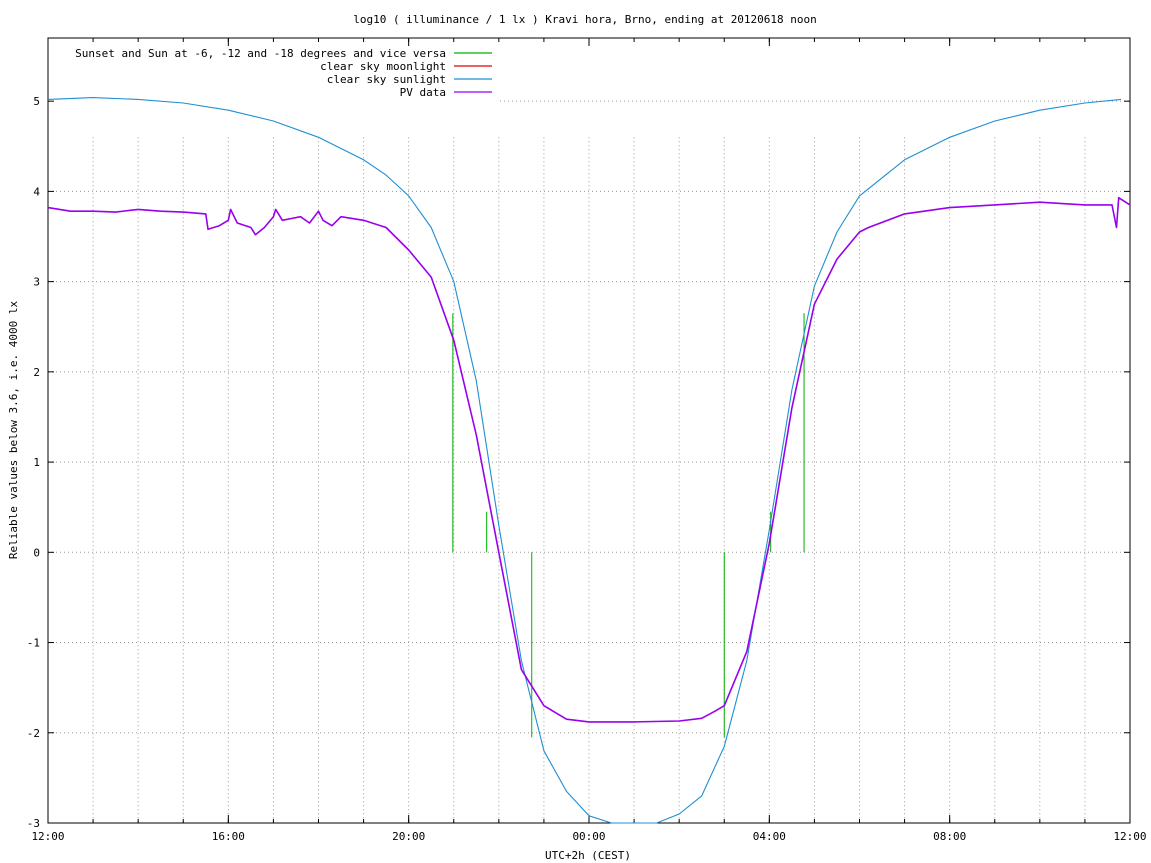  Describe the element at coordinates (36, 372) in the screenshot. I see `y-tick-label: 2` at that location.